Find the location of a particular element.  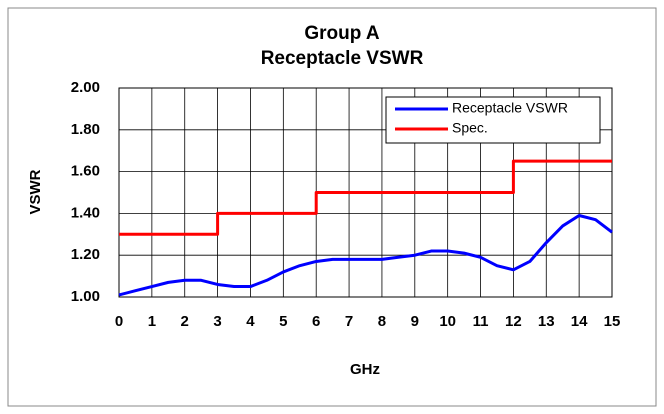

x-tick-label: 4 is located at coordinates (250, 321).